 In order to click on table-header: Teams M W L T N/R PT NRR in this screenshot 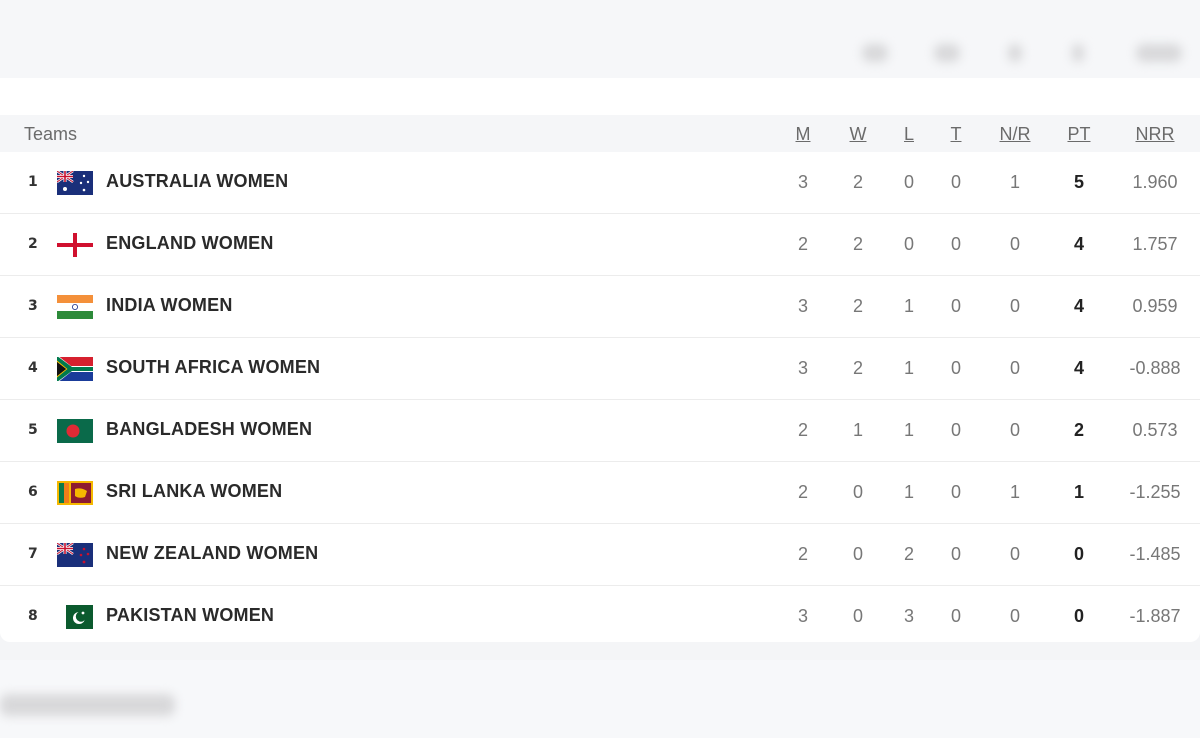, I will do `click(600, 133)`.